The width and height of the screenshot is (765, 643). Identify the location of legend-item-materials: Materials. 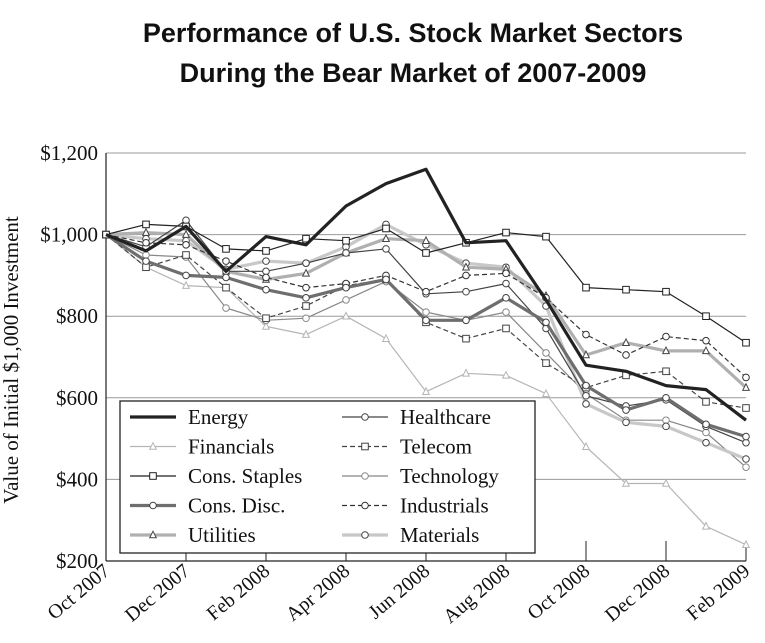
(410, 535).